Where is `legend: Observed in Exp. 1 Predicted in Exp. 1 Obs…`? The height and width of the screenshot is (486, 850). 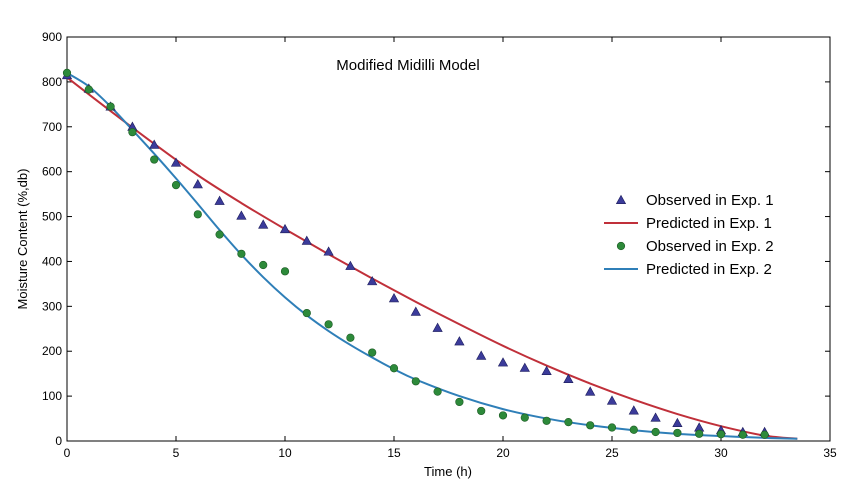 legend: Observed in Exp. 1 Predicted in Exp. 1 Obs… is located at coordinates (689, 235).